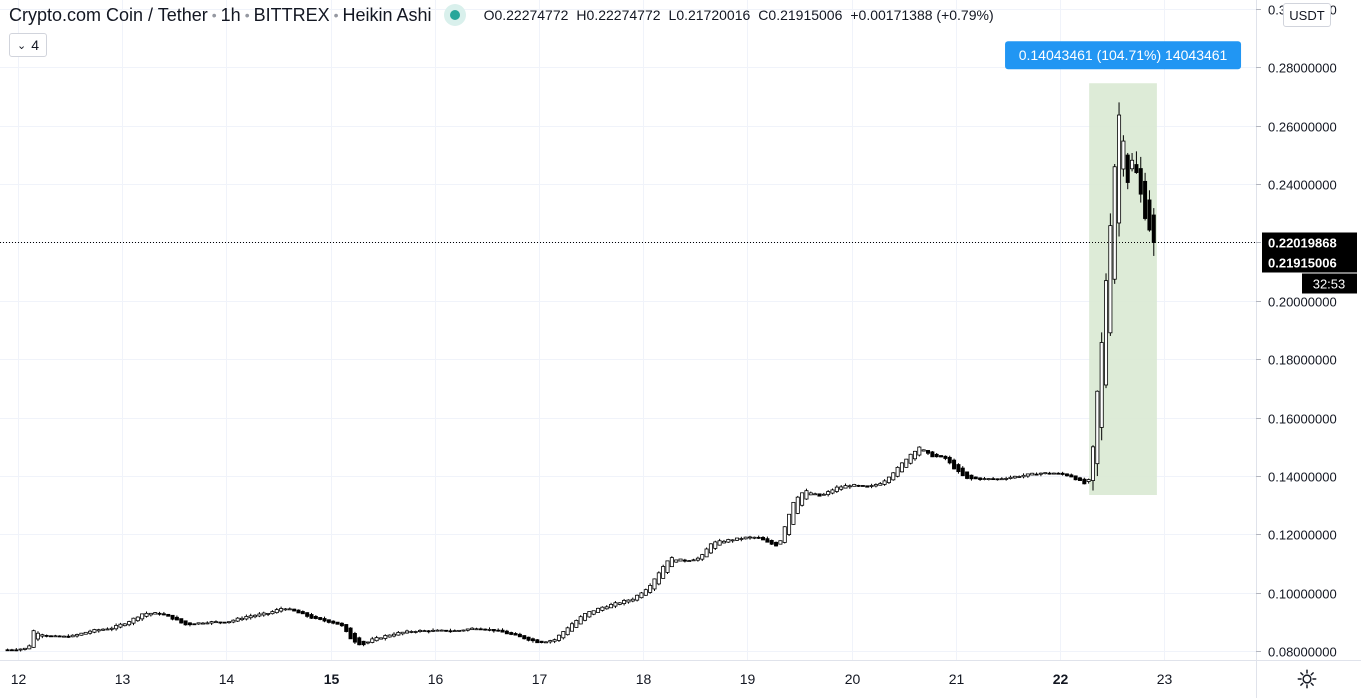 This screenshot has width=1361, height=698. What do you see at coordinates (853, 679) in the screenshot?
I see `time-tick-label: 20` at bounding box center [853, 679].